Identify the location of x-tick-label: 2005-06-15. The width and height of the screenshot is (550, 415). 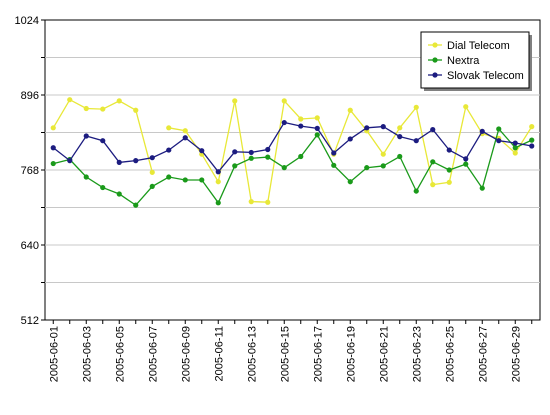
(285, 354).